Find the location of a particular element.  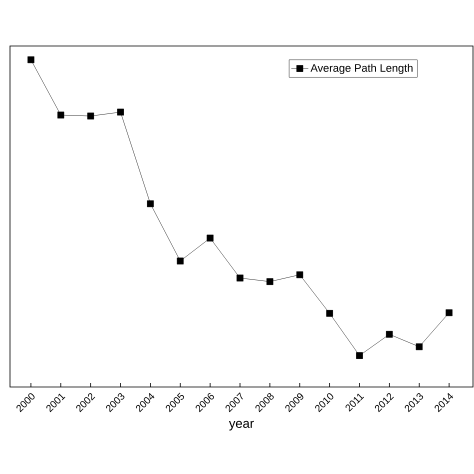

x-axis-title: year is located at coordinates (241, 425).